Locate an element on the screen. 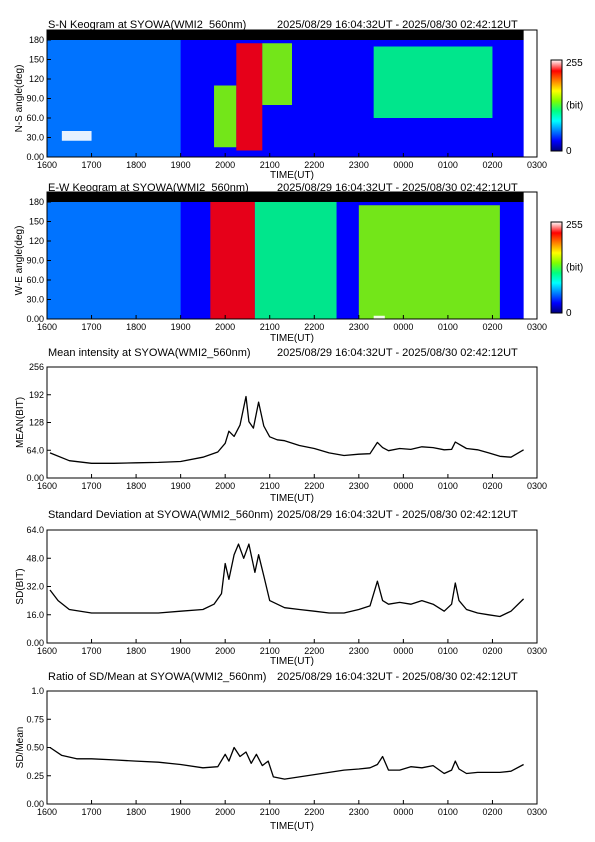 The width and height of the screenshot is (595, 842). y-tick-label: 150 is located at coordinates (36, 60).